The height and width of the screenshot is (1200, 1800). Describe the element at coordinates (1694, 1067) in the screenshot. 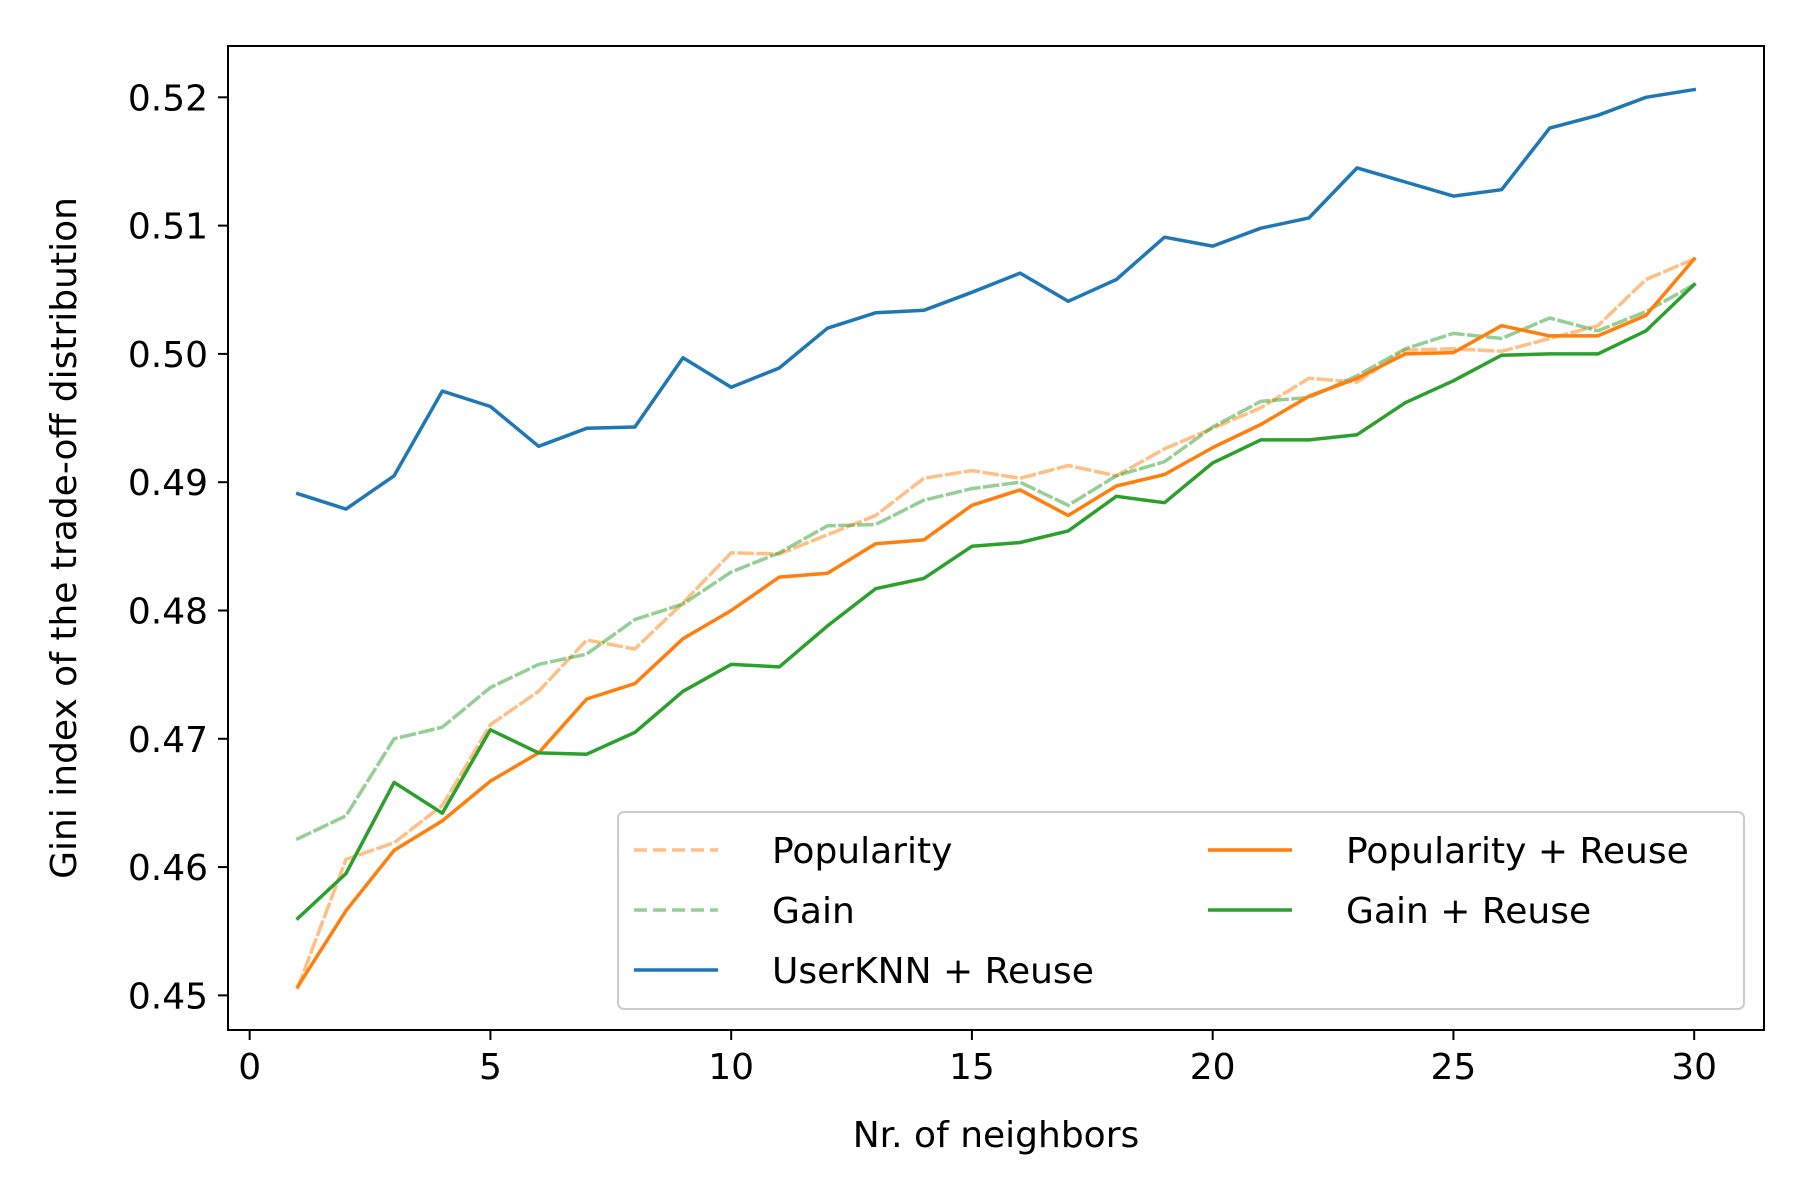

I see `x-tick-label: 30` at that location.